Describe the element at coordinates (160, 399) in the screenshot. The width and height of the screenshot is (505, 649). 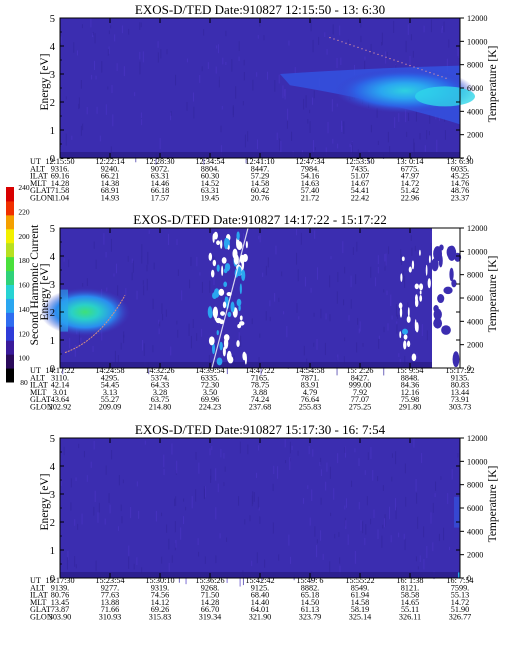
I see `orbit-cell: 63.75` at that location.